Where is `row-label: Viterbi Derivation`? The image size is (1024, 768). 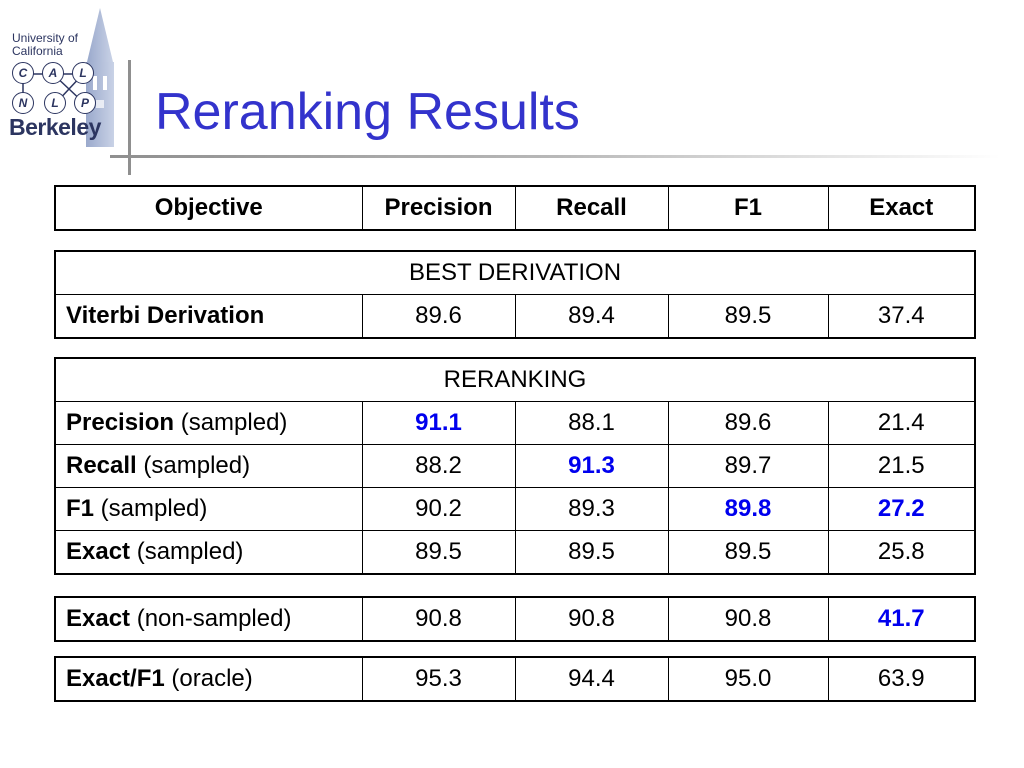
row-label: Viterbi Derivation is located at coordinates (208, 316).